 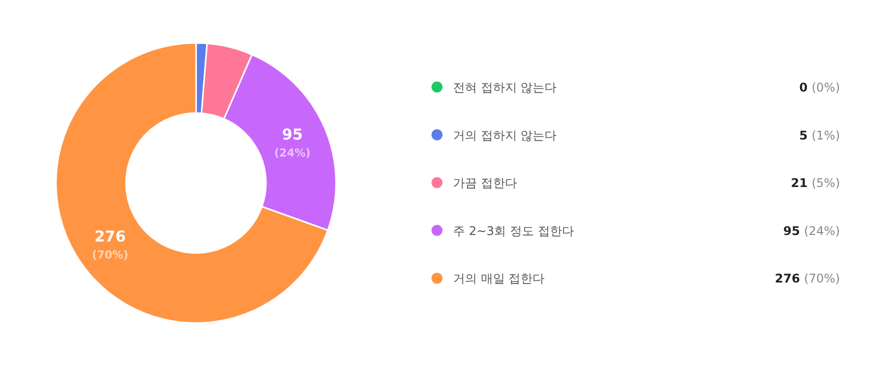 What do you see at coordinates (505, 135) in the screenshot?
I see `legend-label: 거의 접하지 않는다` at bounding box center [505, 135].